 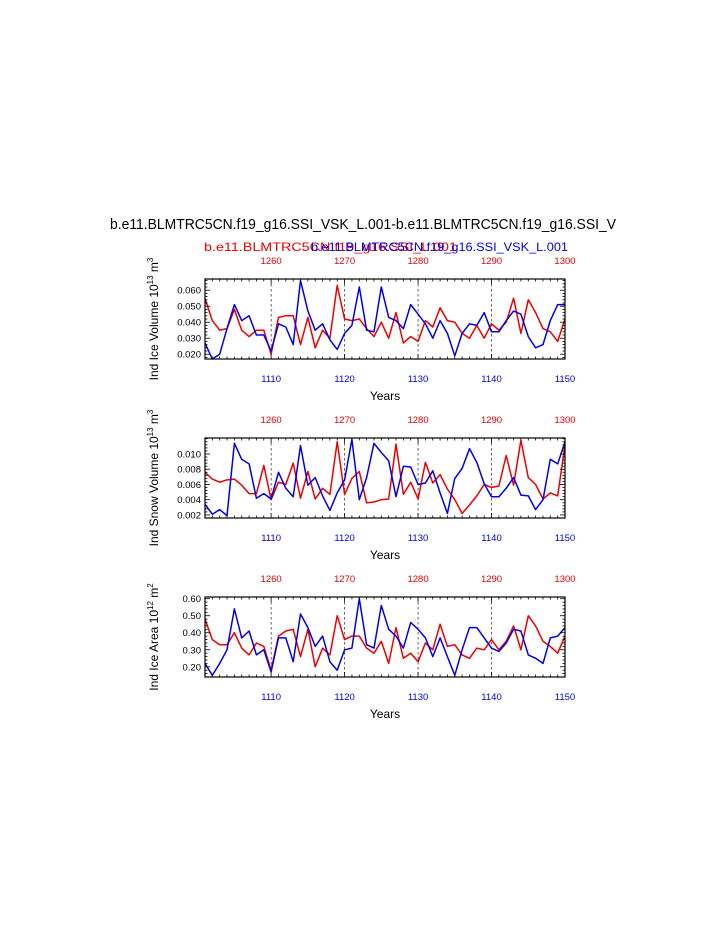 What do you see at coordinates (189, 470) in the screenshot?
I see `y-tick-label: 0.008` at bounding box center [189, 470].